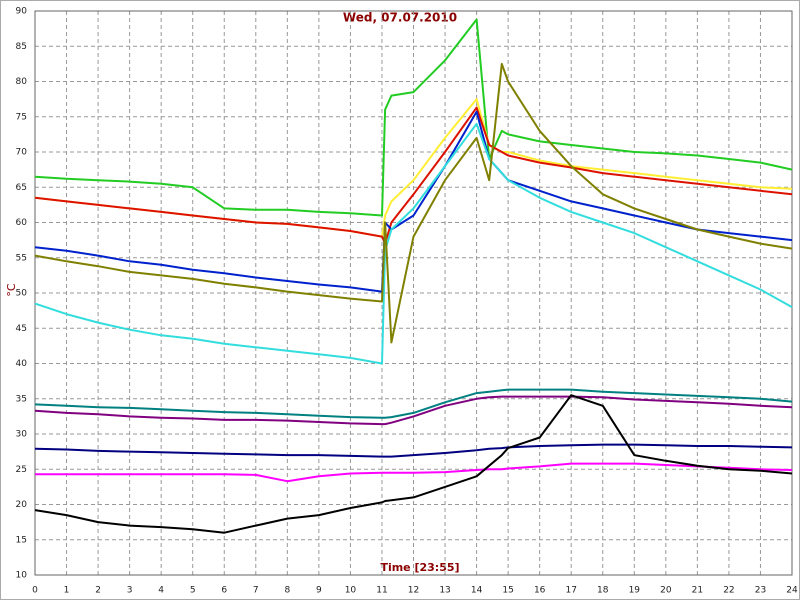  I want to click on x-tick-label: 2, so click(98, 591).